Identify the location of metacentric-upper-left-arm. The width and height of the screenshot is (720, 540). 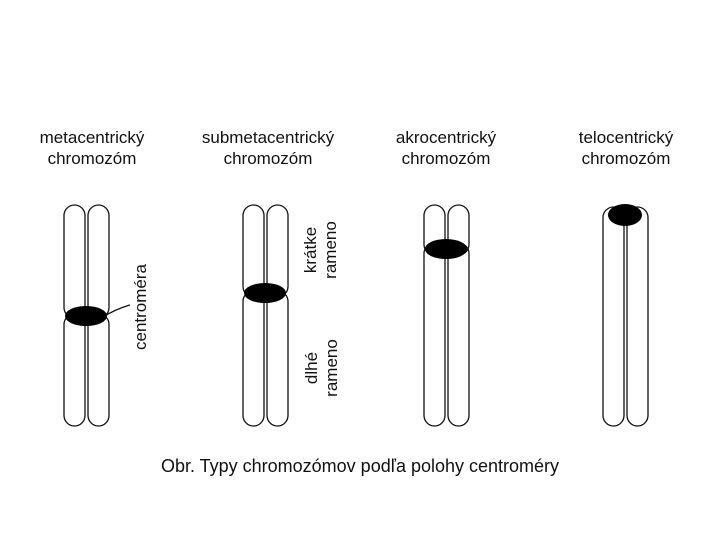
(74, 261).